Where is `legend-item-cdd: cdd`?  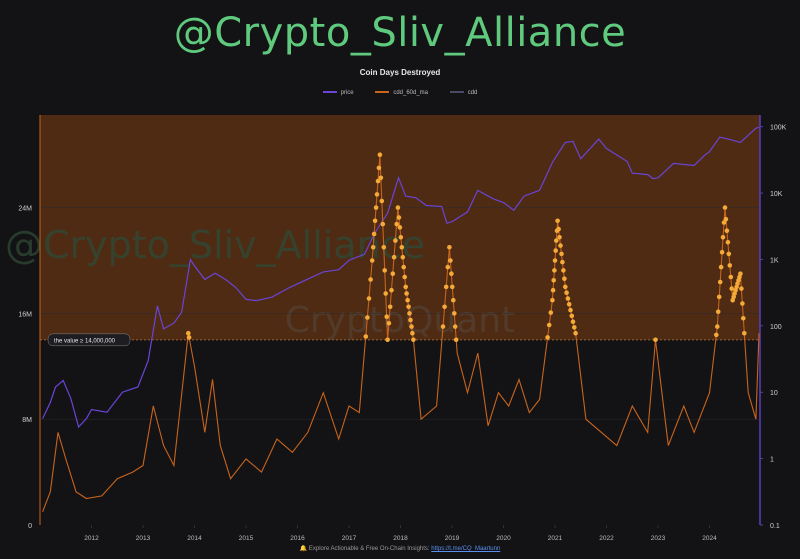 legend-item-cdd: cdd is located at coordinates (463, 93).